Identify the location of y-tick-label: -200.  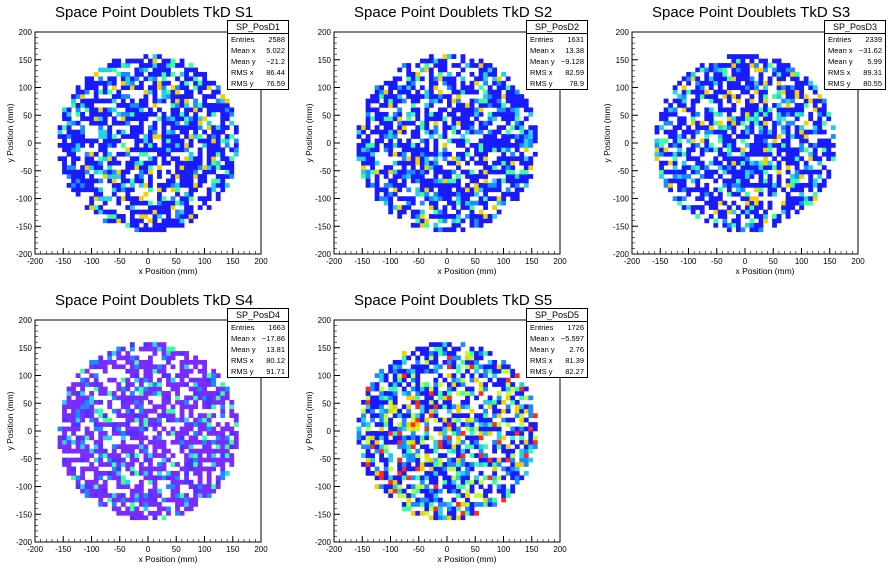
(24, 542).